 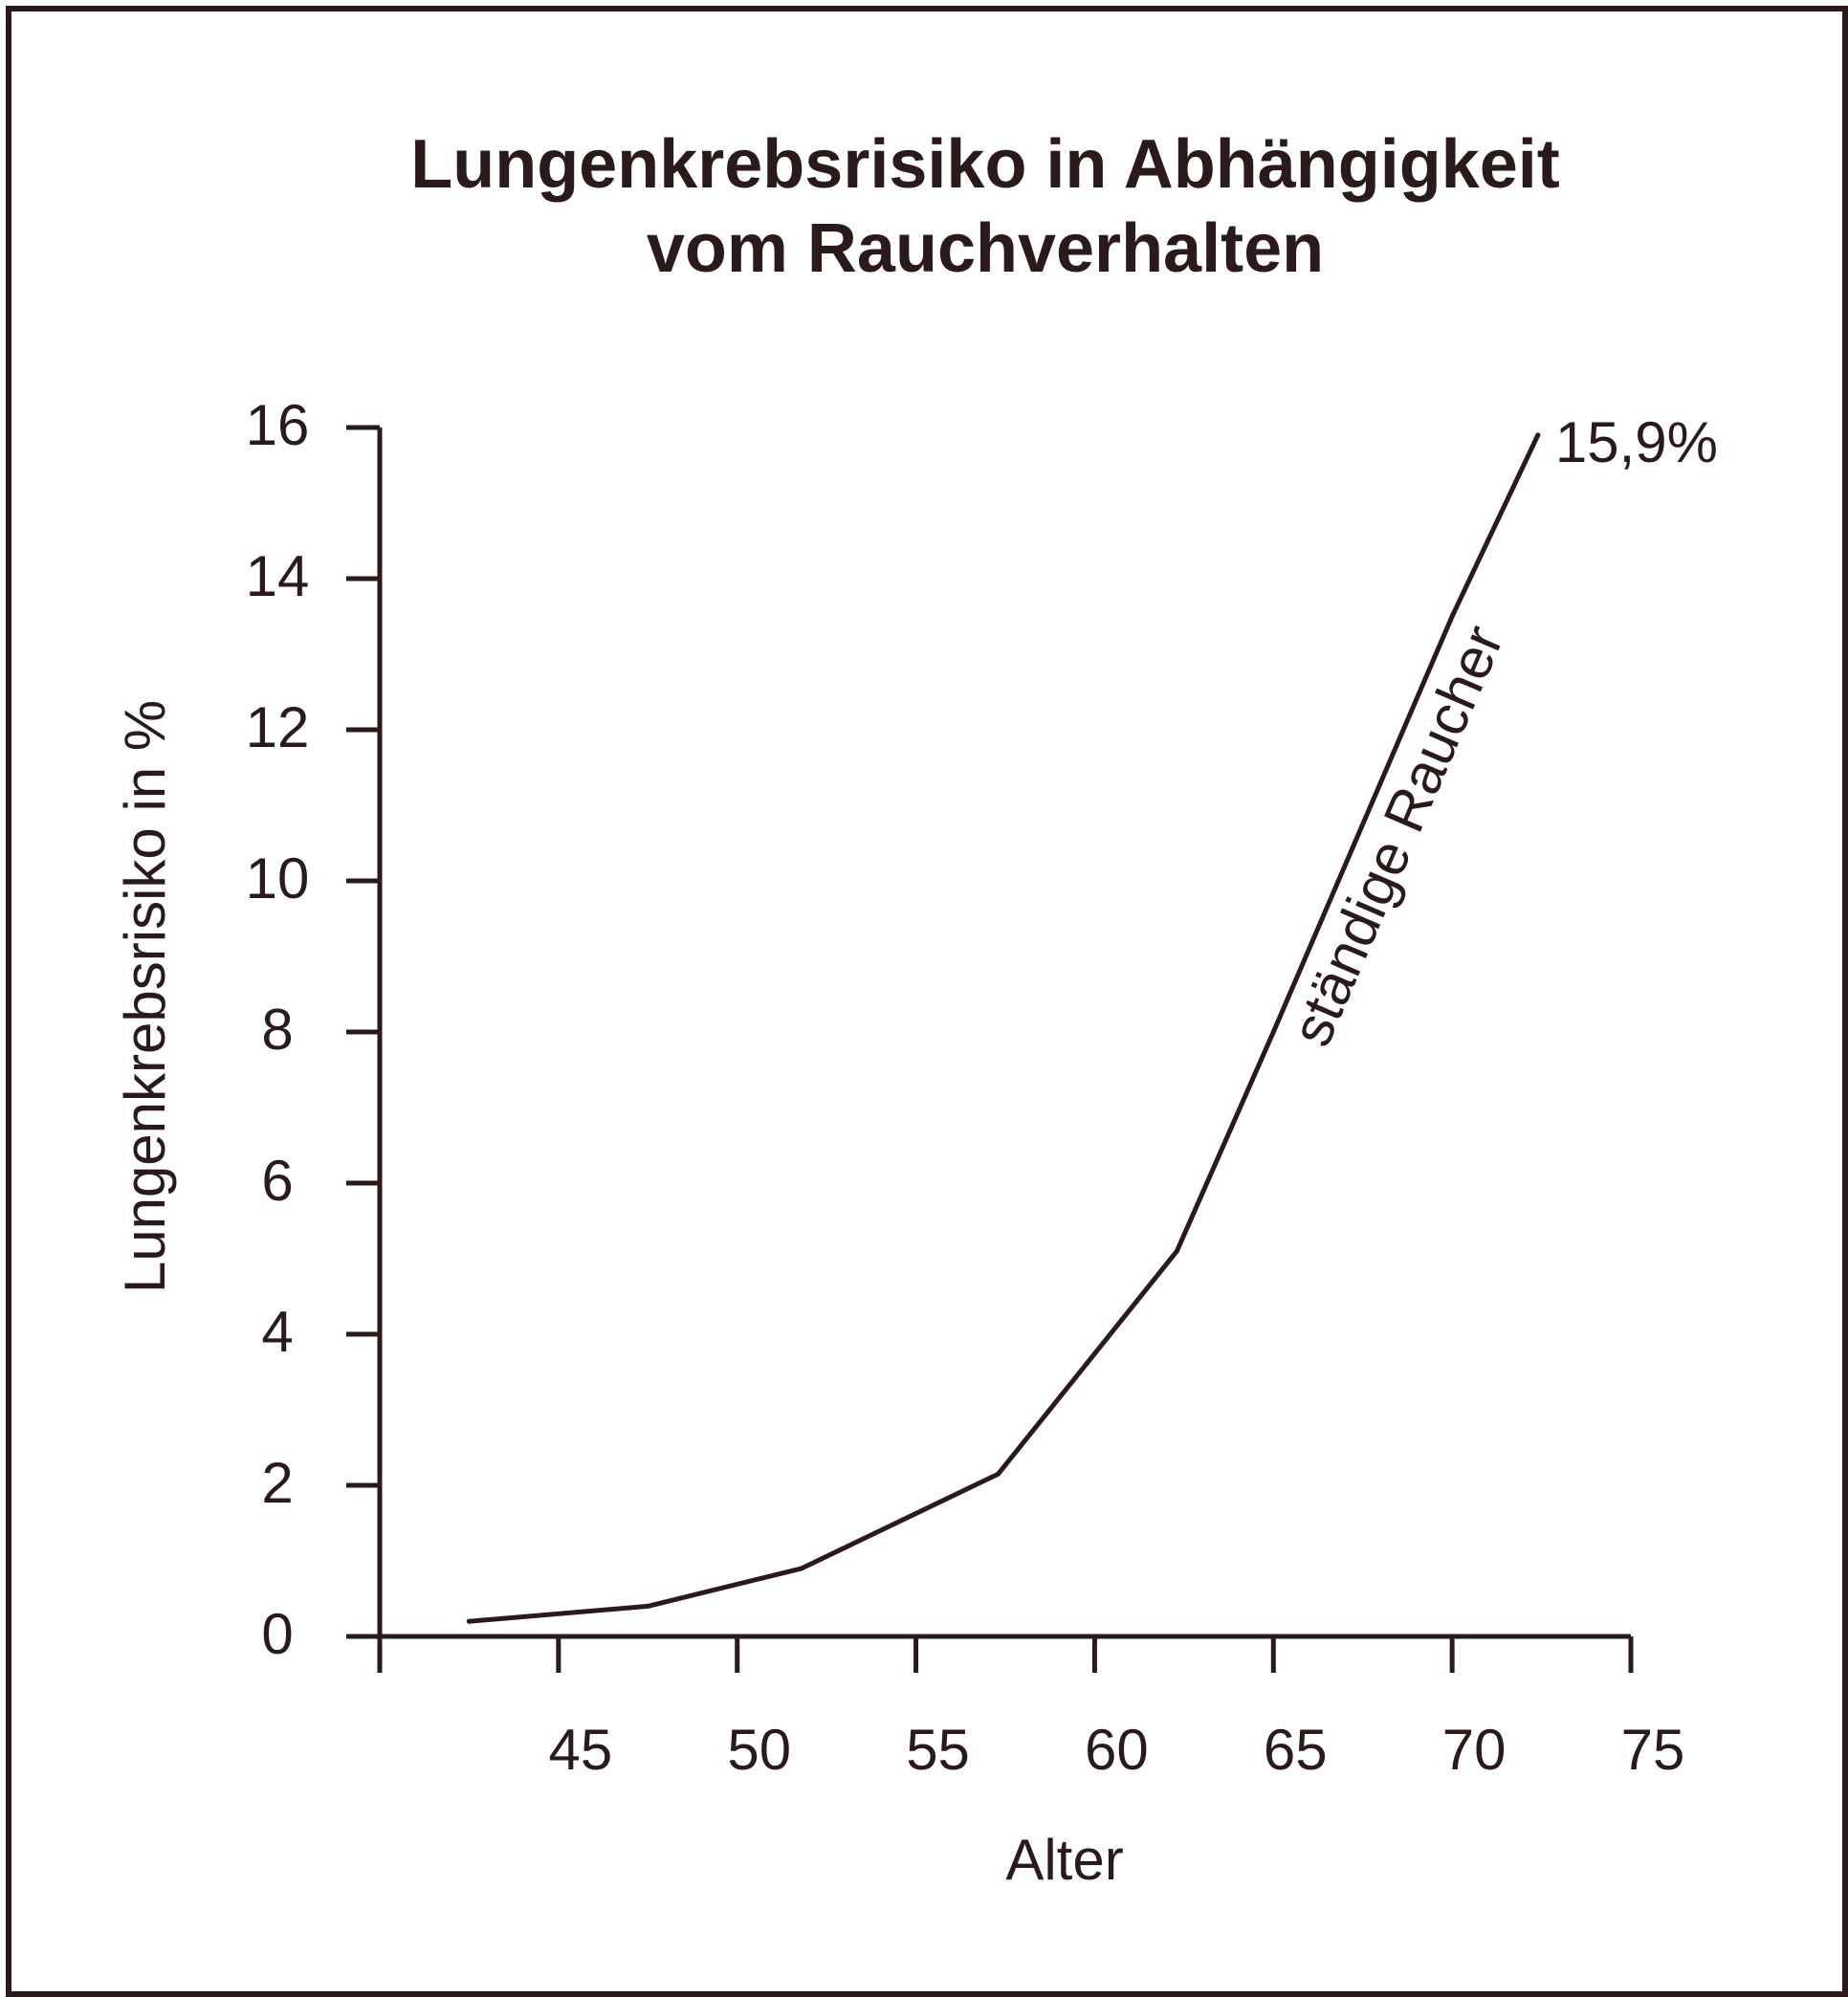 What do you see at coordinates (580, 1750) in the screenshot?
I see `x-tick-label: 45` at bounding box center [580, 1750].